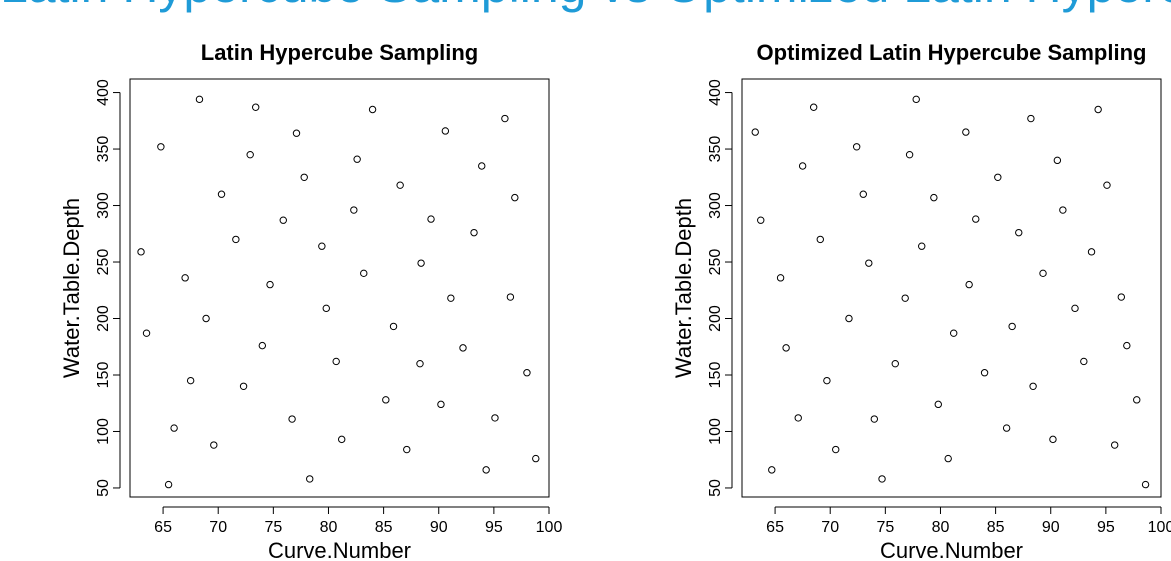 Image resolution: width=1171 pixels, height=561 pixels. What do you see at coordinates (830, 527) in the screenshot?
I see `x-tick-label: 70` at bounding box center [830, 527].